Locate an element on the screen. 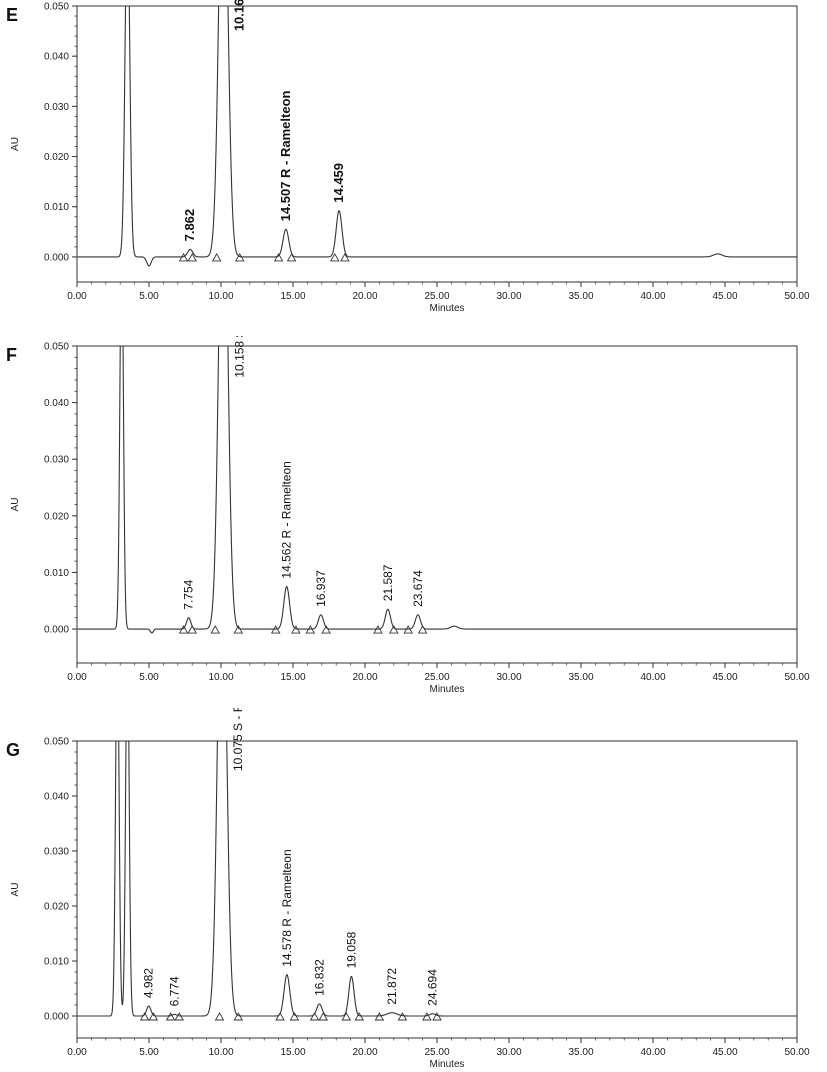  peak-label: 14.459 is located at coordinates (338, 183).